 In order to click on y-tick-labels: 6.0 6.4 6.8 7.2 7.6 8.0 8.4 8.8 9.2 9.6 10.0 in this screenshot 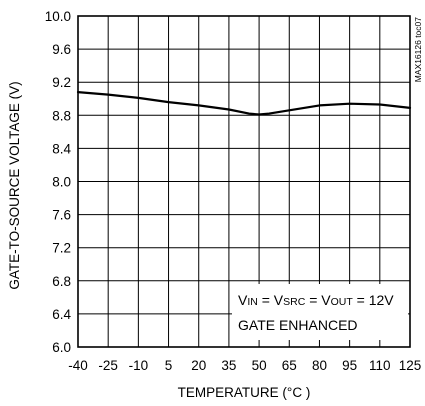, I will do `click(58, 182)`.